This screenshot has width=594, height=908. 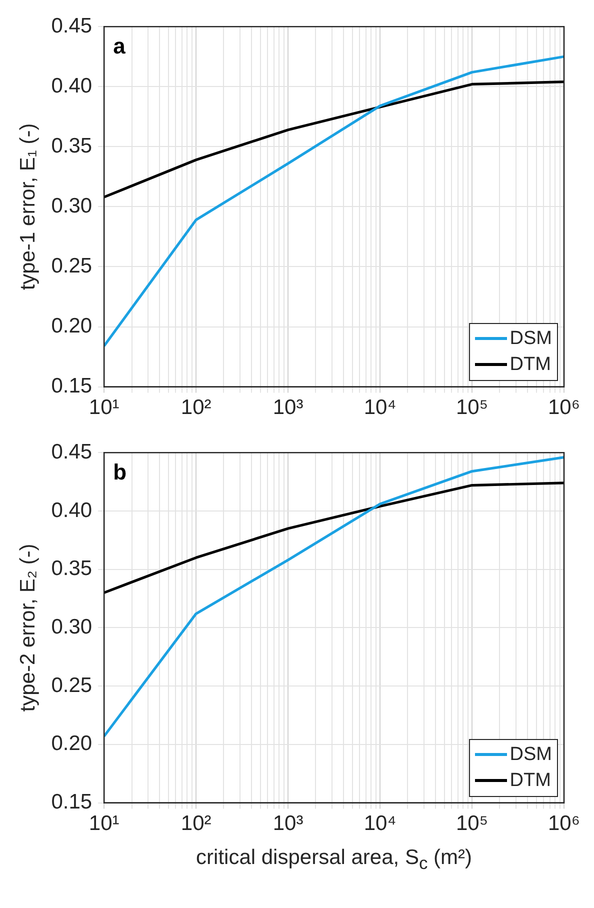 I want to click on annotation: b, so click(x=120, y=472).